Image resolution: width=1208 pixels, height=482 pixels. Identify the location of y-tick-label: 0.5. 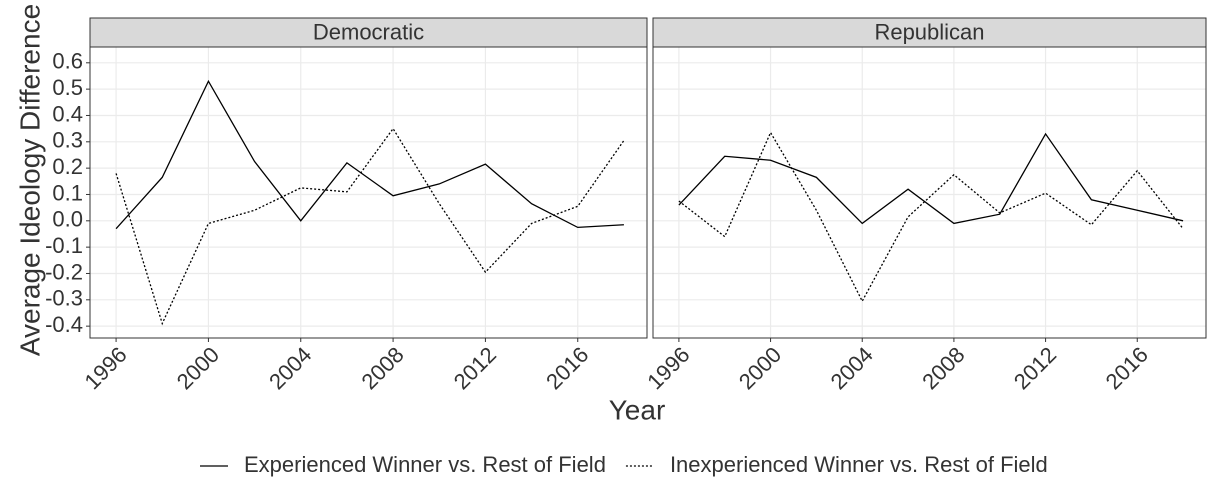
(67, 87).